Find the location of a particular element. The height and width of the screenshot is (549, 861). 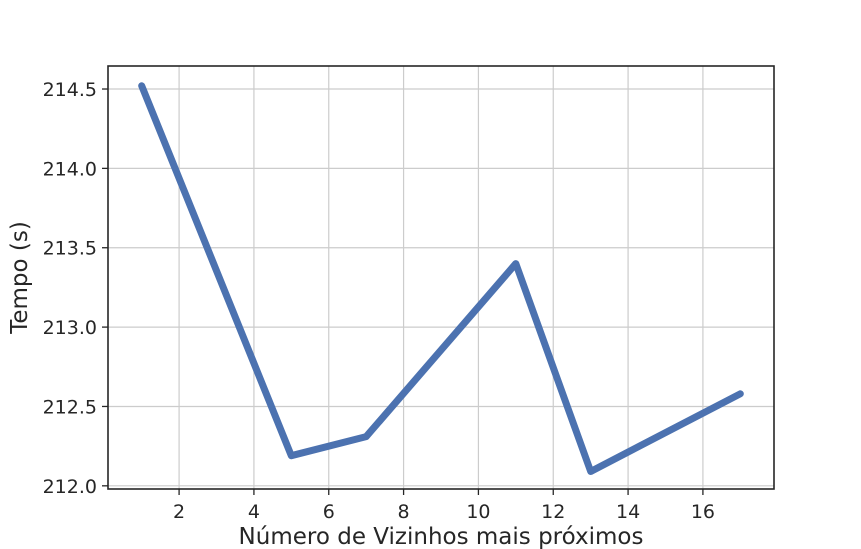

y-axis-label: Tempo (s) is located at coordinates (20, 278).